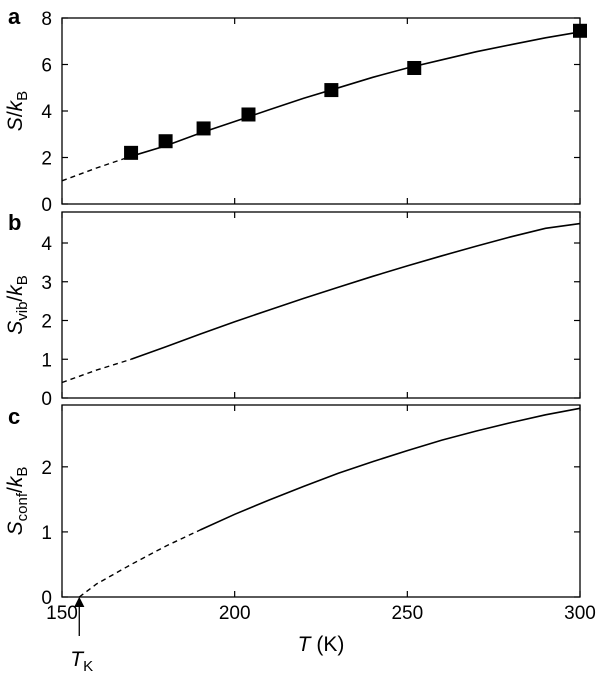  What do you see at coordinates (46, 159) in the screenshot?
I see `panel-a-y-tick-label: 2` at bounding box center [46, 159].